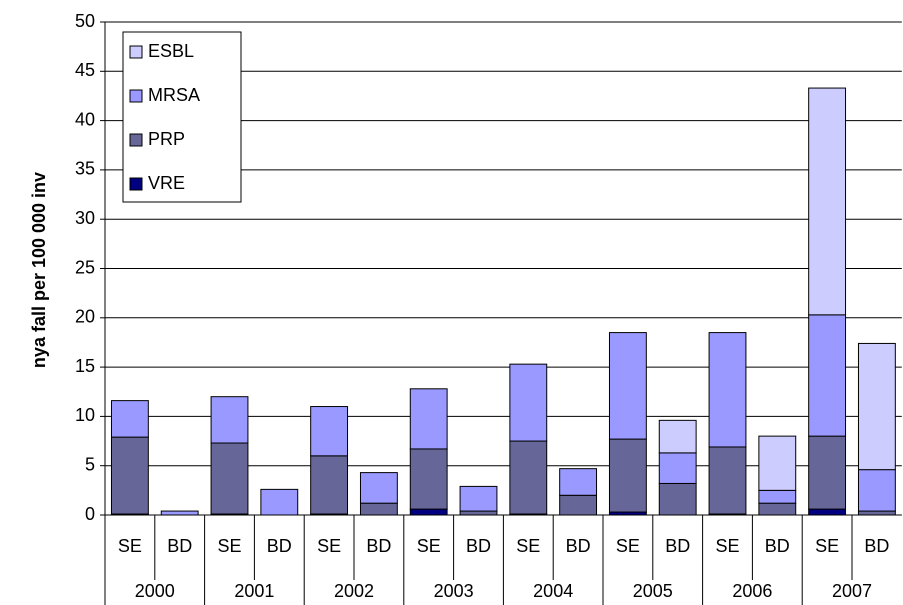 Image resolution: width=903 pixels, height=605 pixels. What do you see at coordinates (85, 415) in the screenshot?
I see `y-tick-label: 10` at bounding box center [85, 415].